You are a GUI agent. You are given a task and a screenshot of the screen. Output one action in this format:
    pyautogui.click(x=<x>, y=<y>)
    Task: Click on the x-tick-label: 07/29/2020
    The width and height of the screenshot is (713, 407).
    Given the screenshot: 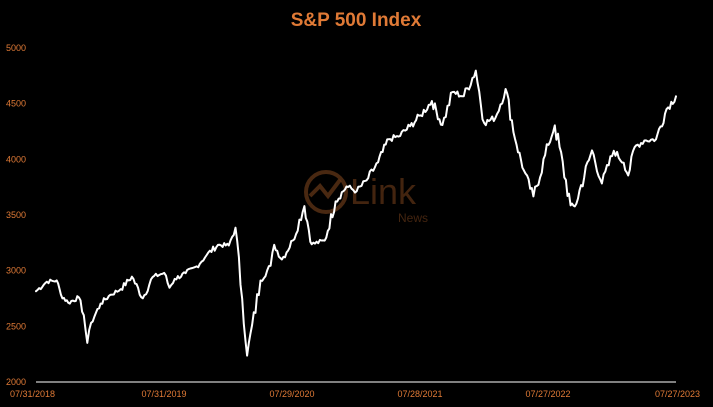 What is the action you would take?
    pyautogui.click(x=291, y=394)
    